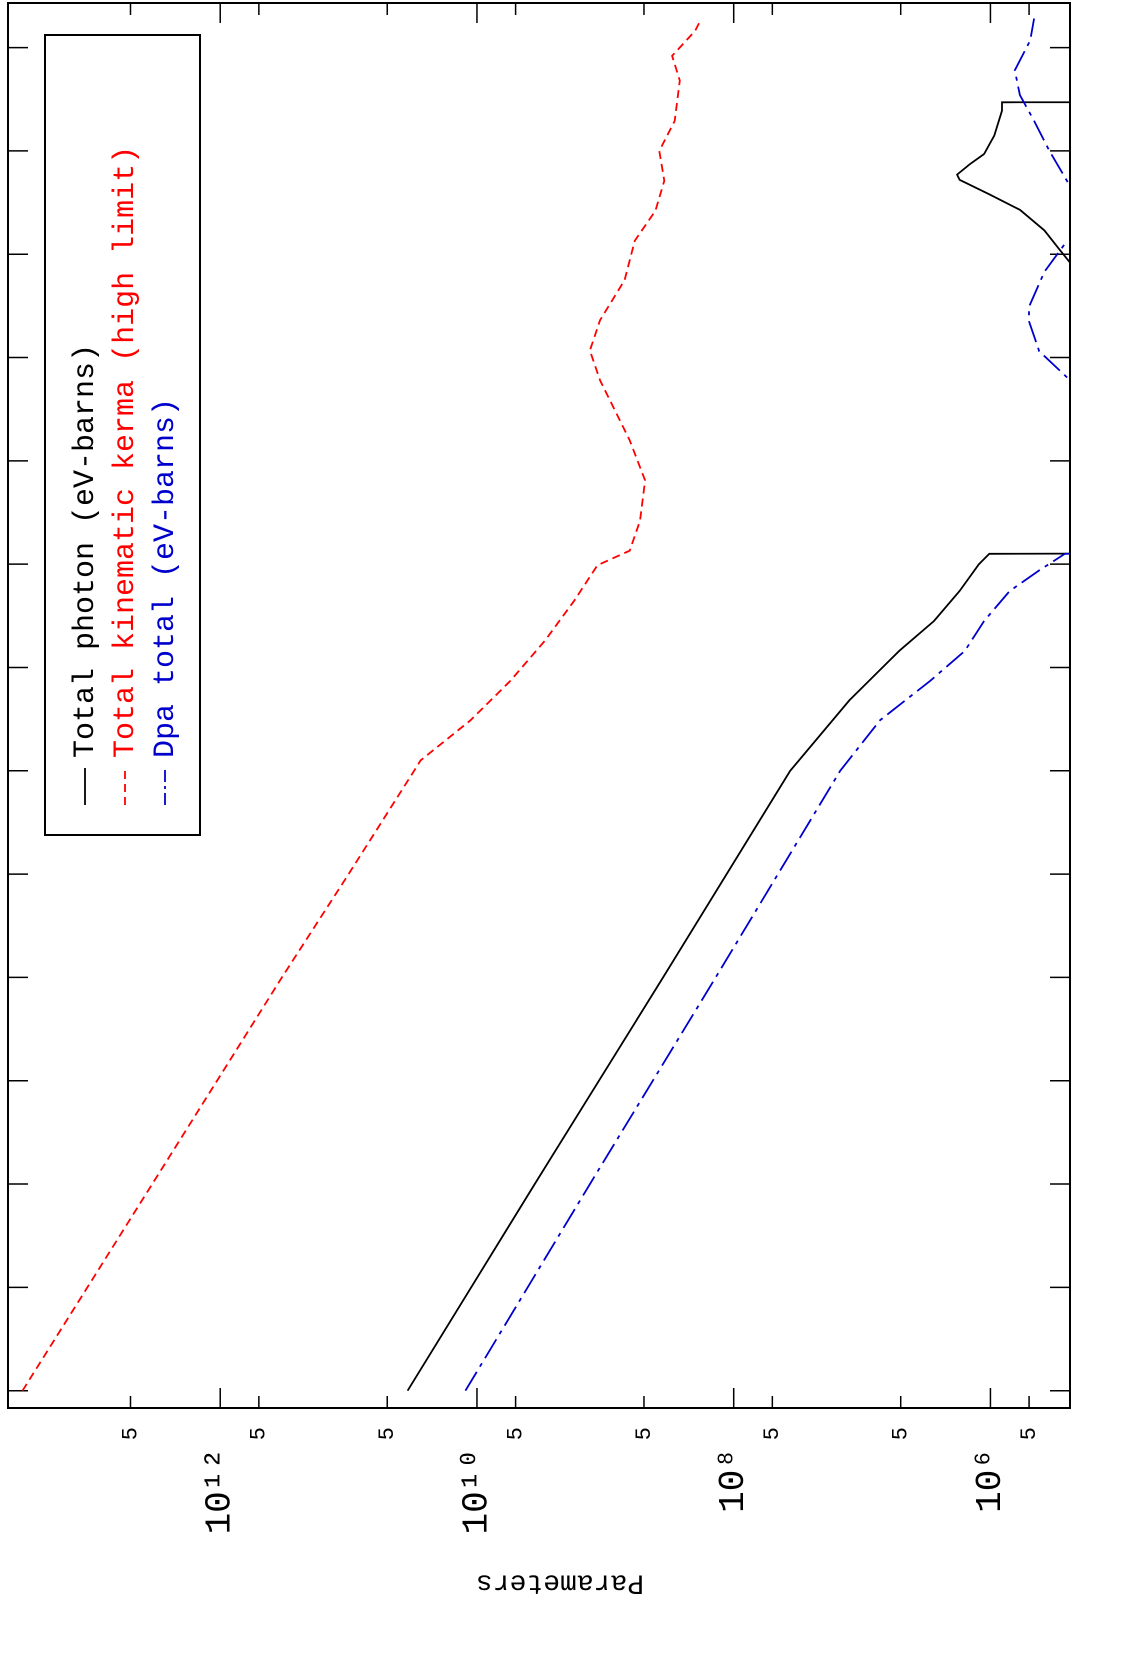 The image size is (1130, 1653). I want to click on legend-label: Total kinematic kerma (high limit), so click(126, 452).